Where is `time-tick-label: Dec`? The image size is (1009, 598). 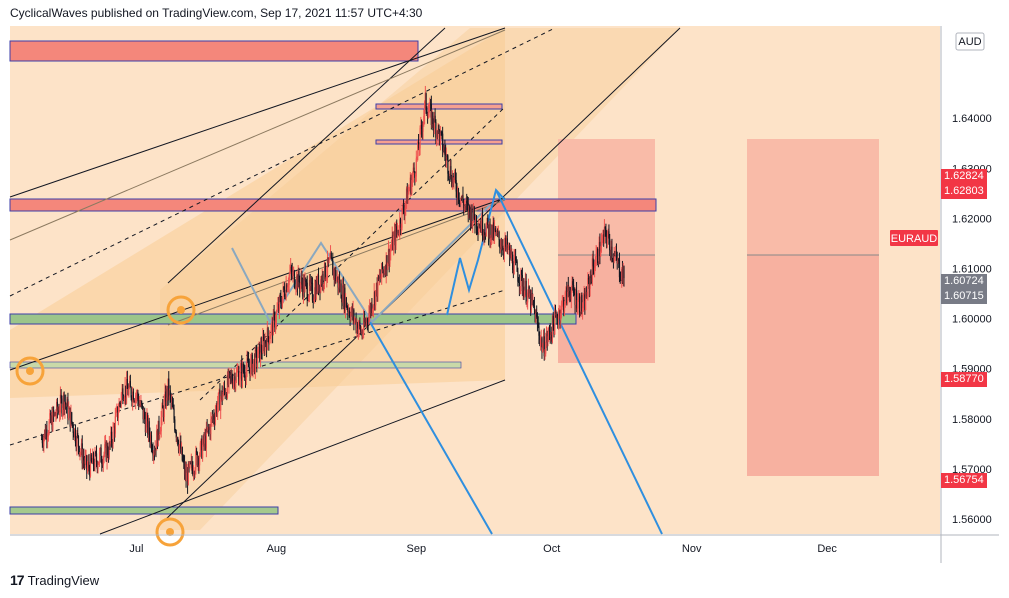
time-tick-label: Dec is located at coordinates (827, 549).